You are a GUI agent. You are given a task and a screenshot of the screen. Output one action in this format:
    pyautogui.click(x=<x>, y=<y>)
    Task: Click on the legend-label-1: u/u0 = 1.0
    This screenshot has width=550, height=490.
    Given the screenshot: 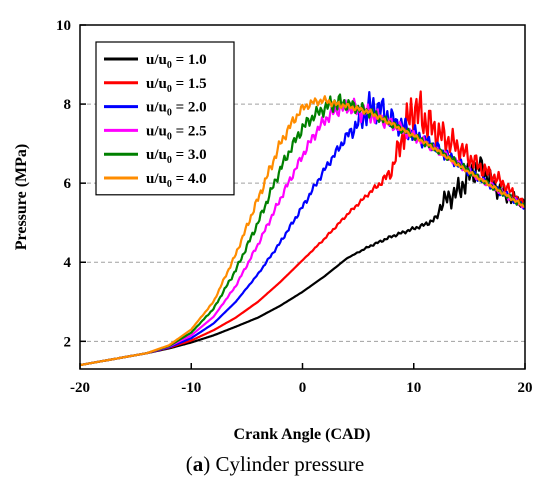 What is the action you would take?
    pyautogui.click(x=176, y=61)
    